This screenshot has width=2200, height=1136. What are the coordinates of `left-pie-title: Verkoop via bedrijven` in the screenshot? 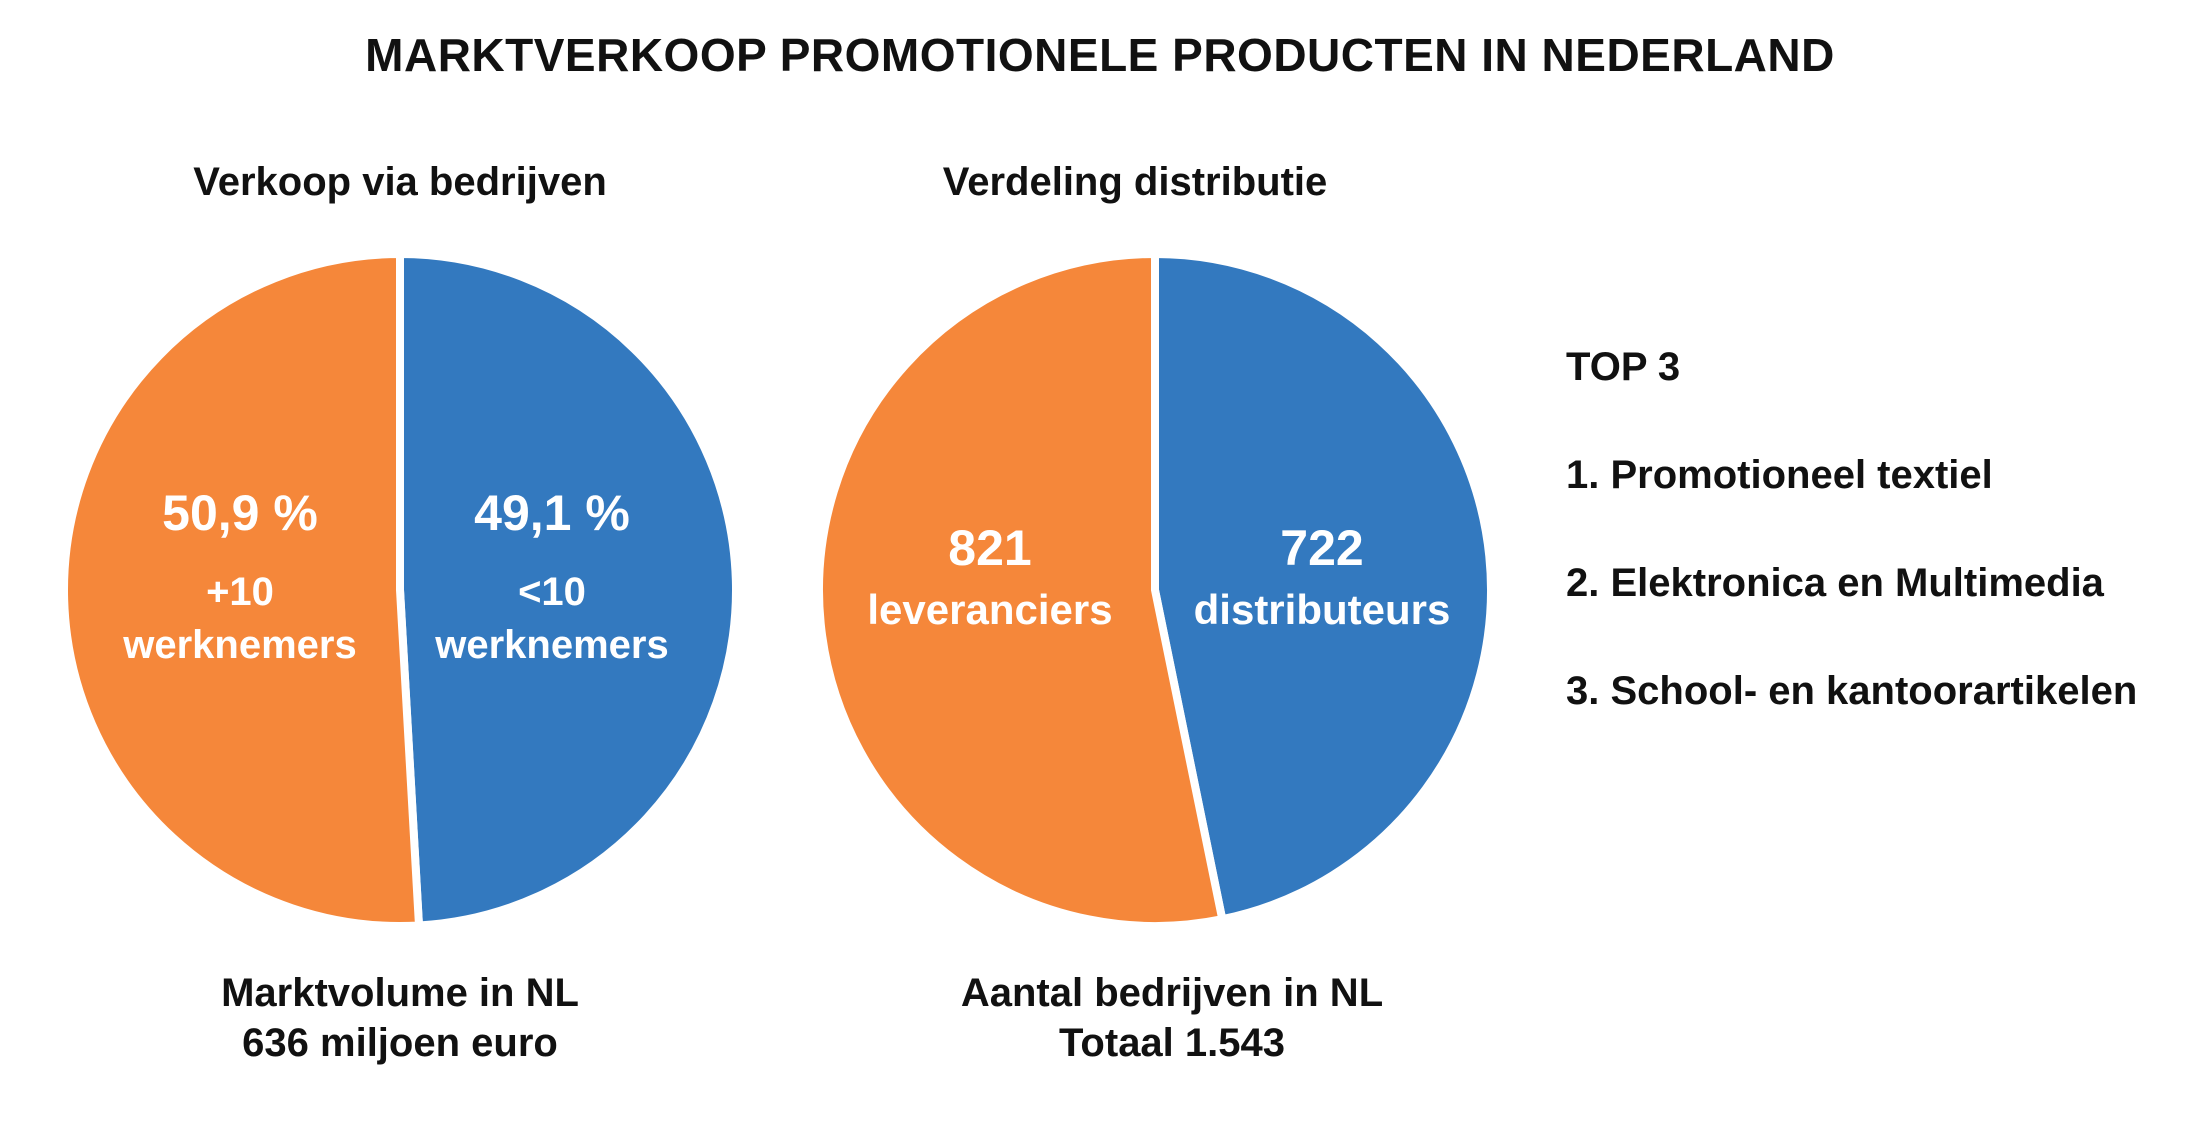 It's located at (400, 182).